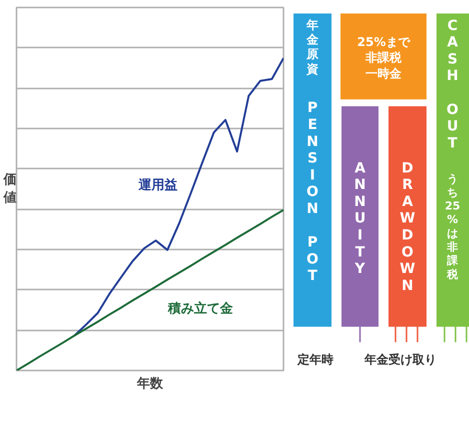 This screenshot has height=423, width=469. I want to click on text: DRAWDOWN, so click(408, 227).